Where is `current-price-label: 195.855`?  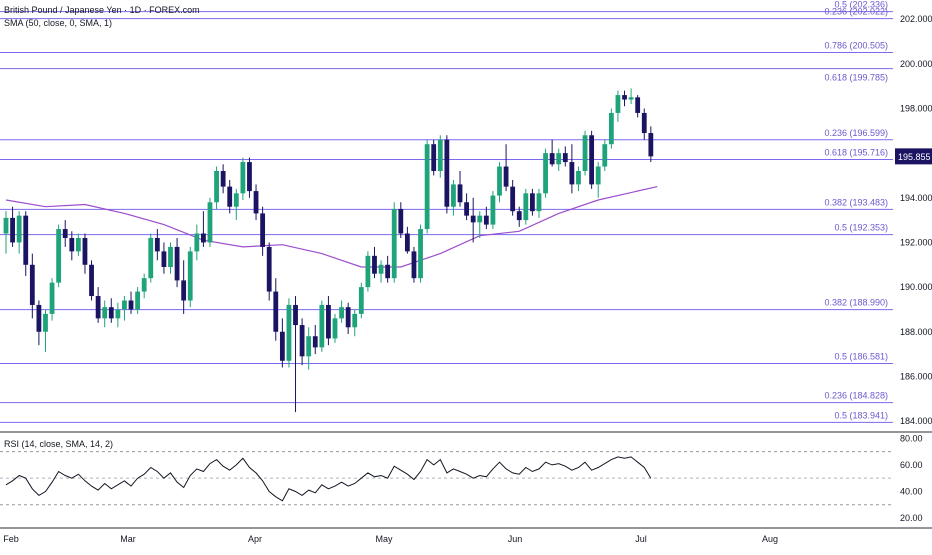
current-price-label: 195.855 is located at coordinates (914, 157).